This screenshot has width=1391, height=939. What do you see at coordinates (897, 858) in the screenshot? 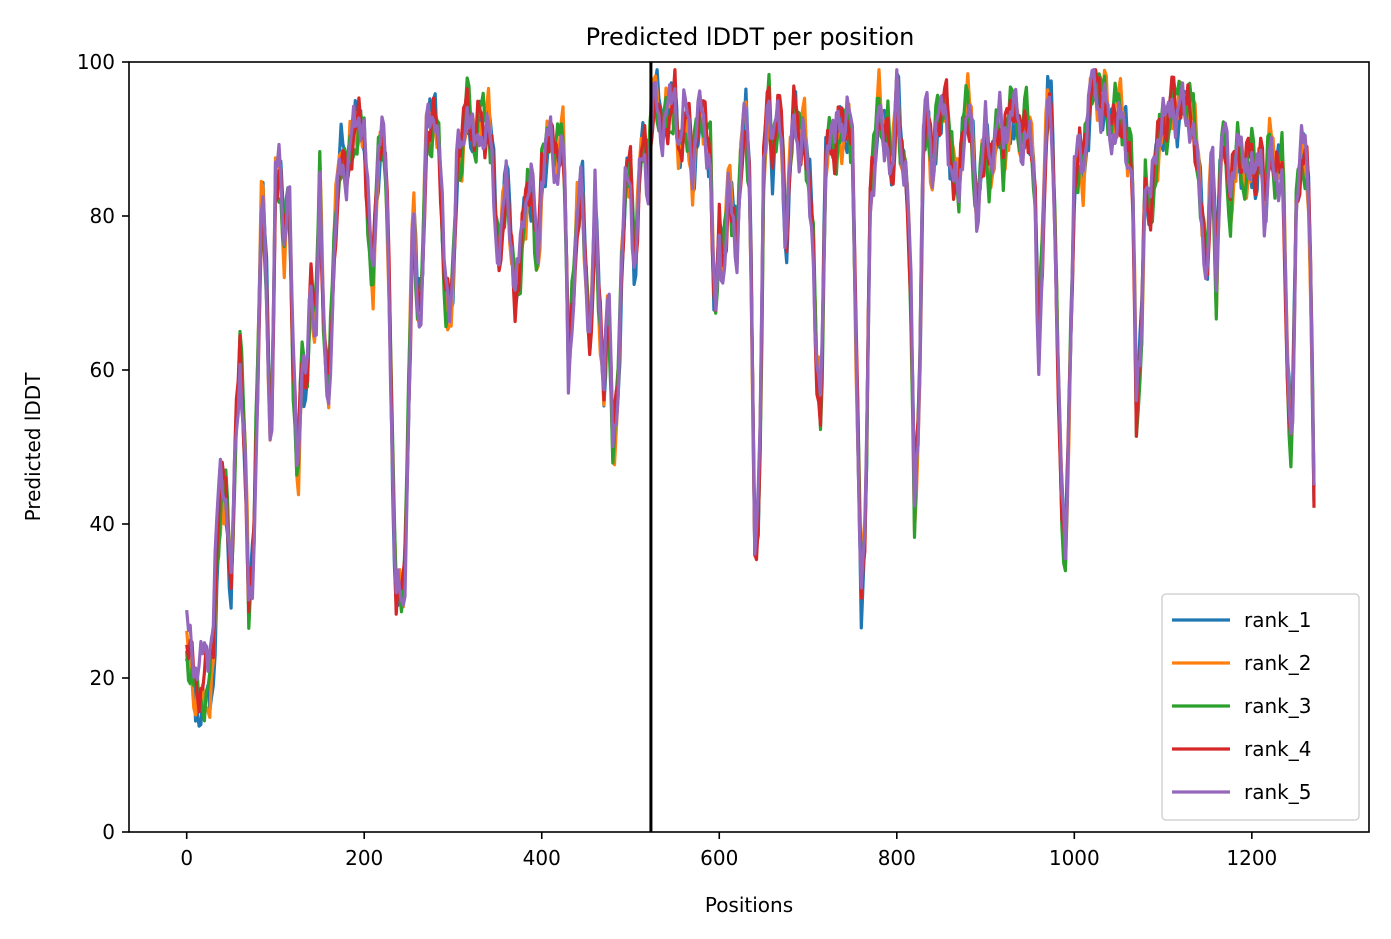
I see `x-tick-label: 800` at bounding box center [897, 858].